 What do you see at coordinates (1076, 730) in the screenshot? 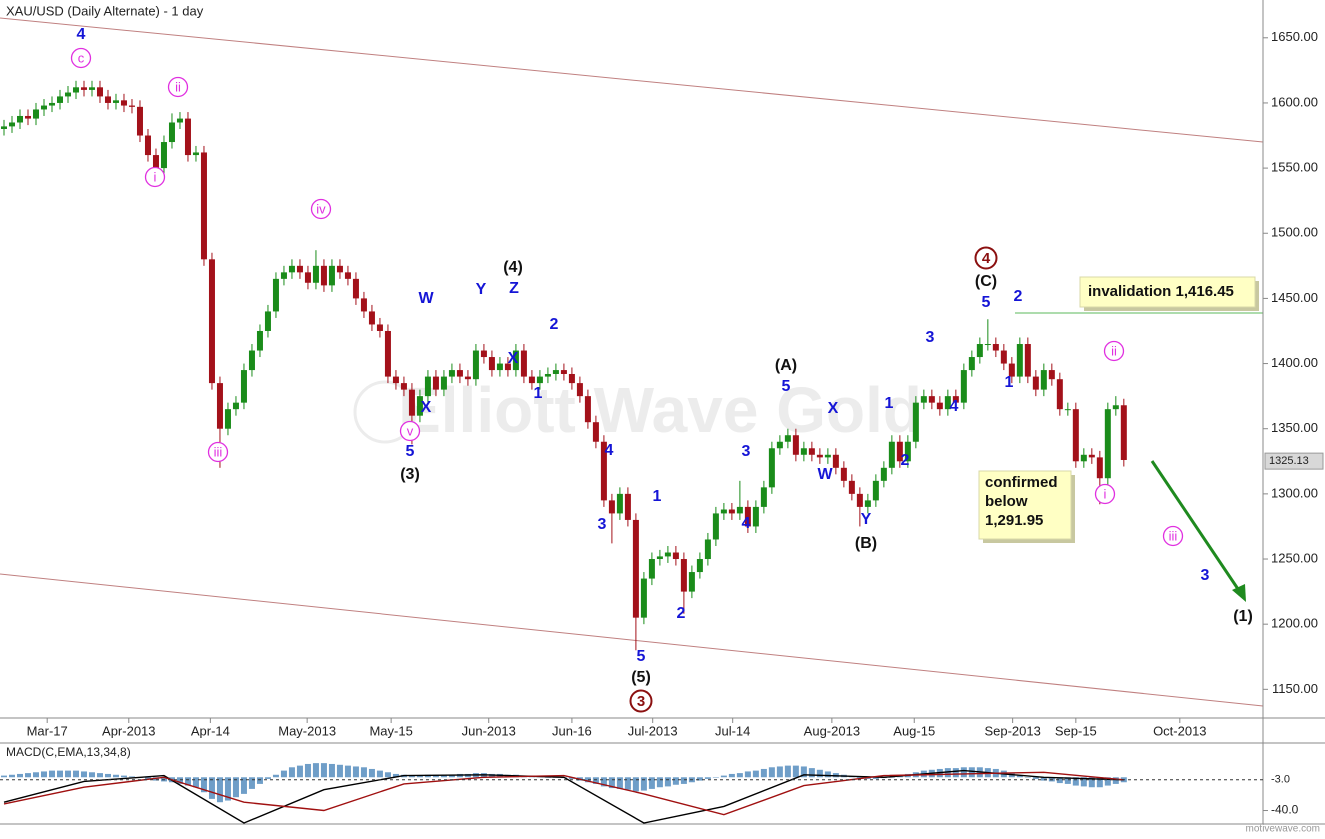
I see `x-tick-label: Sep-15` at bounding box center [1076, 730].